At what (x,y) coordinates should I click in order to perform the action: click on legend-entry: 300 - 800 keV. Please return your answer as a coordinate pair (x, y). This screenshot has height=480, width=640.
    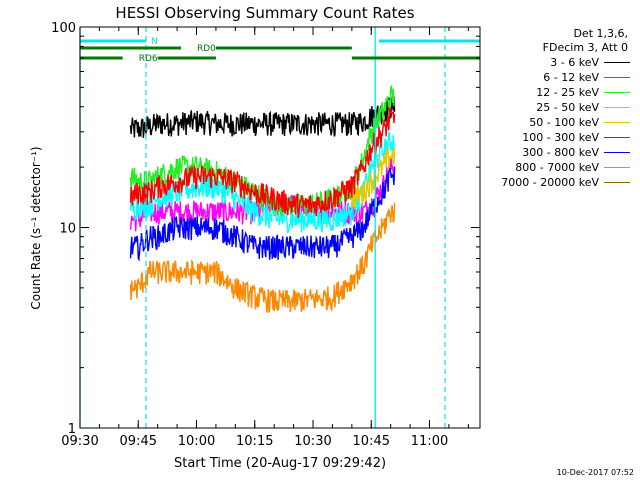
    Looking at the image, I should click on (559, 152).